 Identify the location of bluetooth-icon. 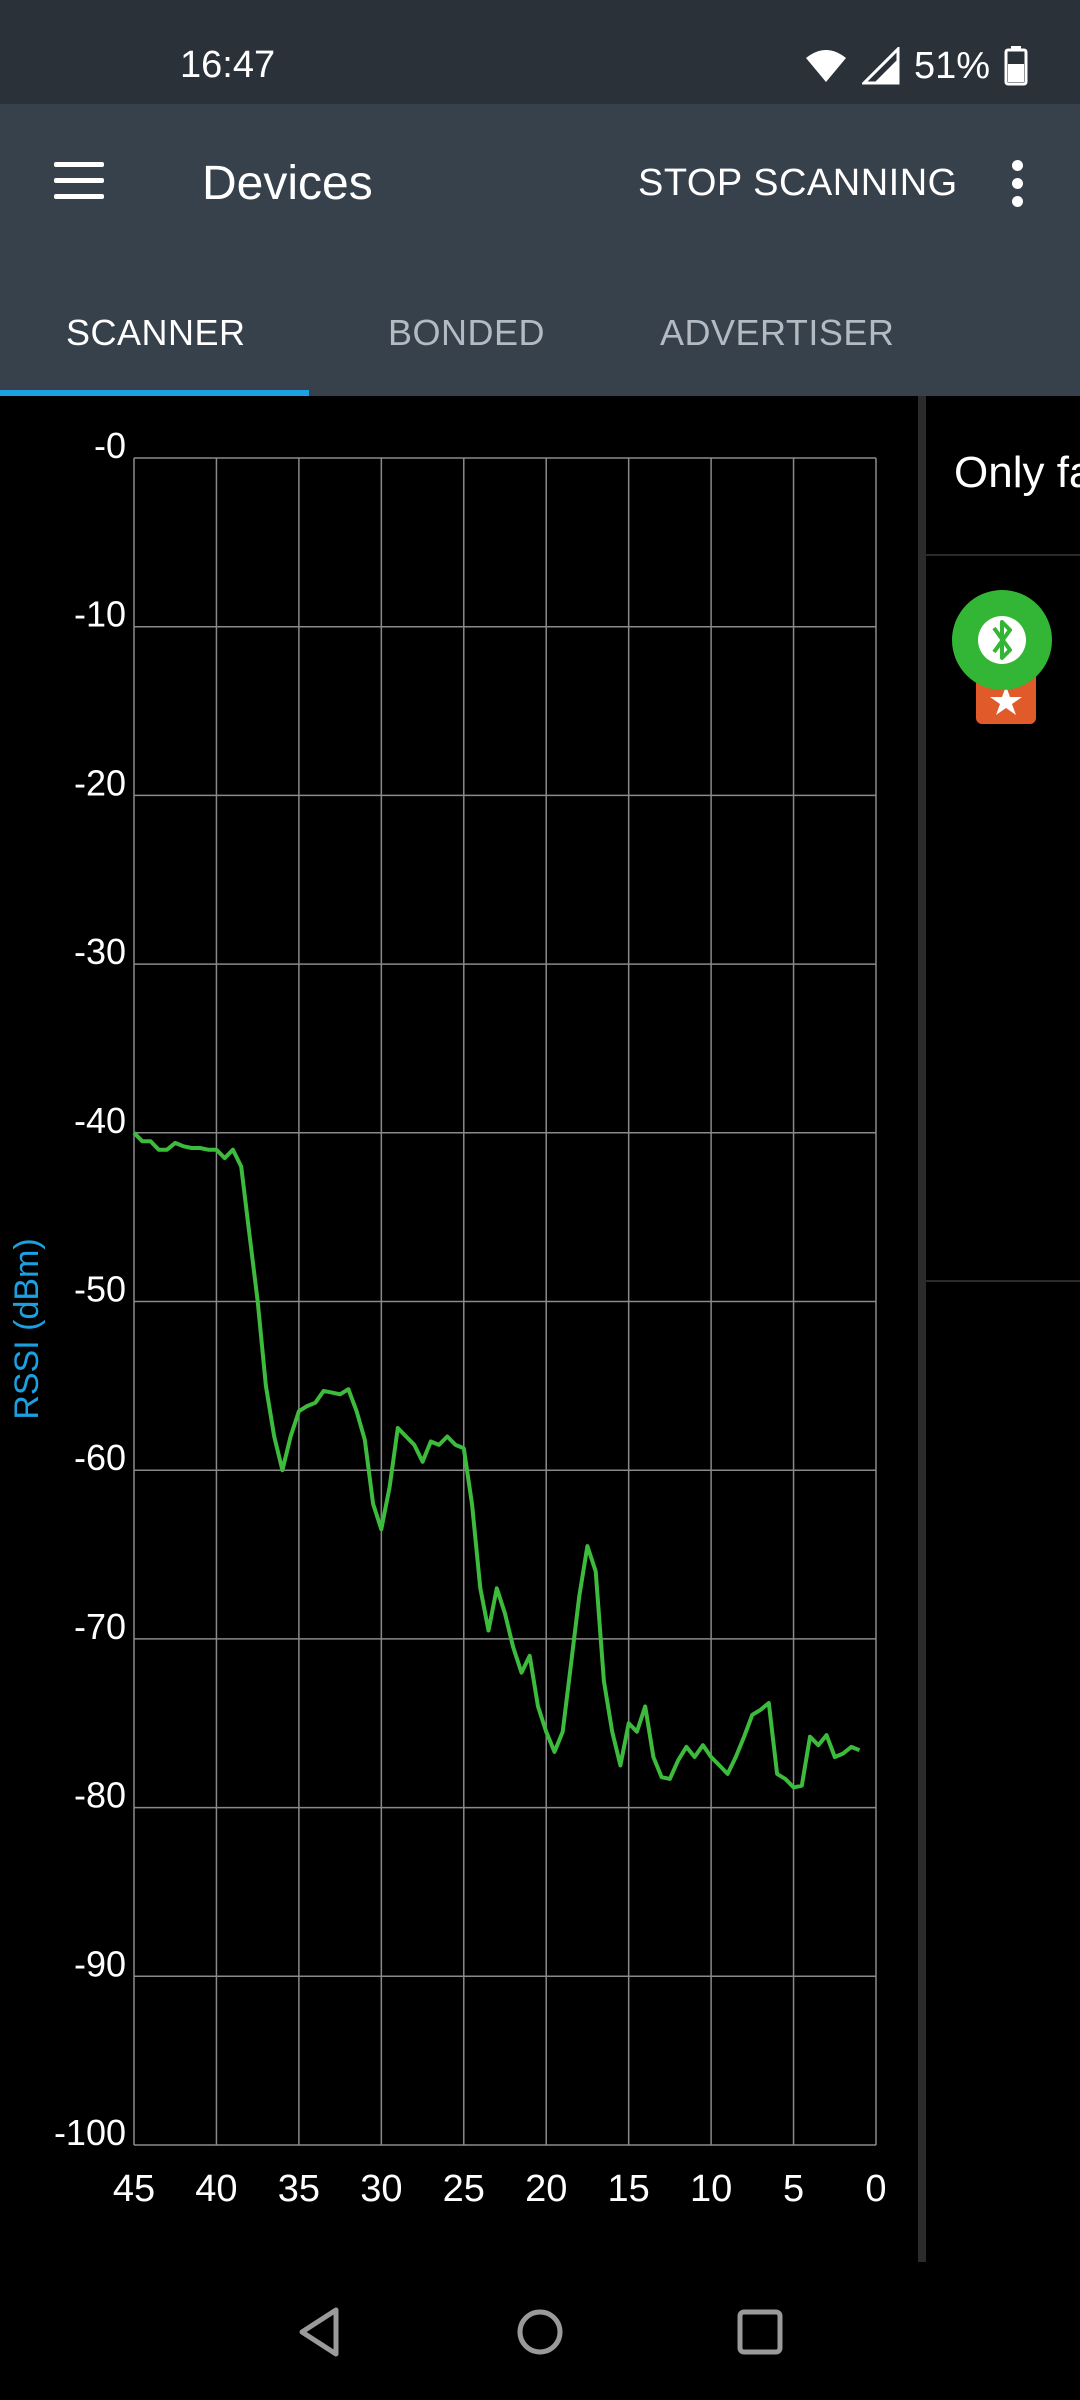
(1002, 640).